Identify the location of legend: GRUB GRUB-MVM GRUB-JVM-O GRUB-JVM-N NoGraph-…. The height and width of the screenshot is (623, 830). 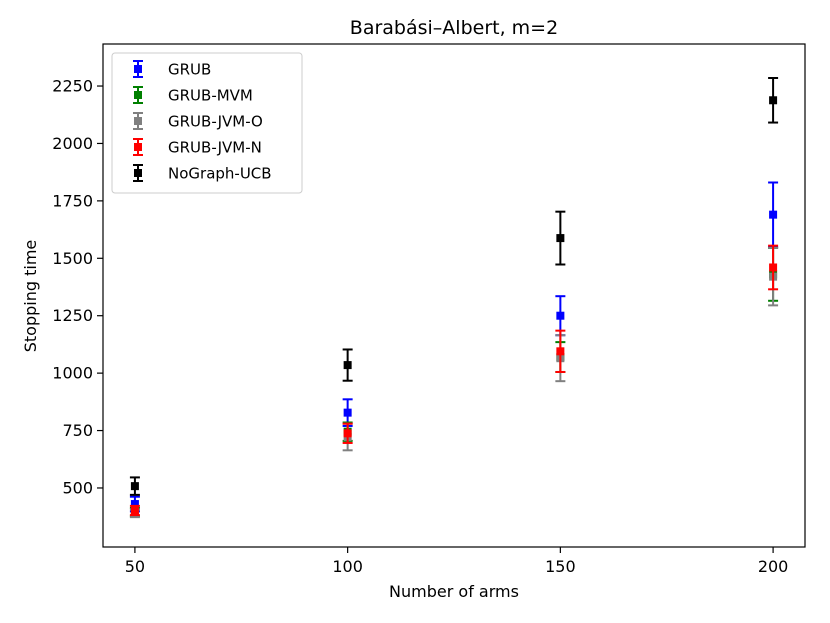
(207, 123).